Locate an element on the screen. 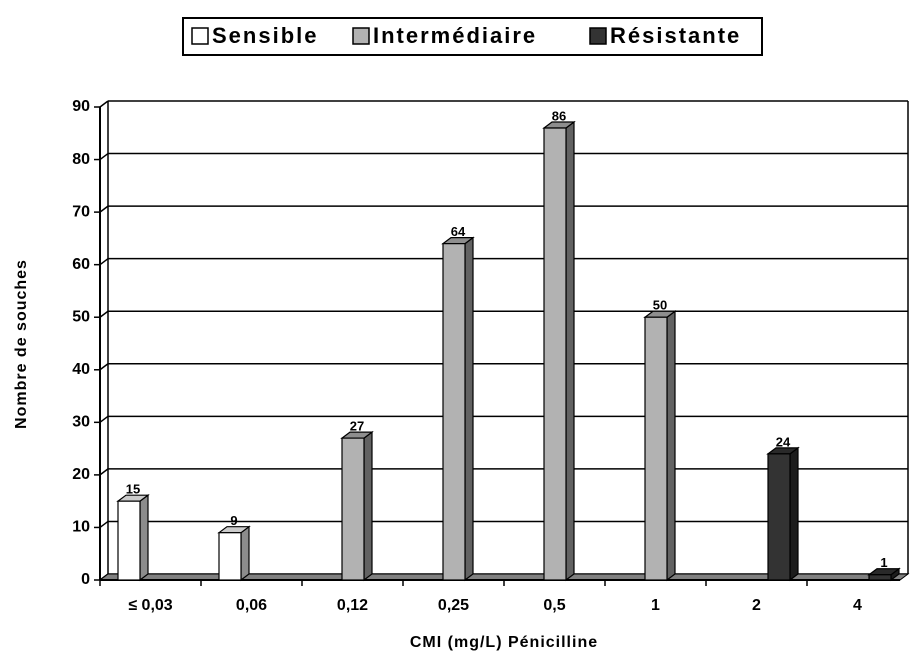 Image resolution: width=918 pixels, height=657 pixels. value-label: 64 is located at coordinates (458, 231).